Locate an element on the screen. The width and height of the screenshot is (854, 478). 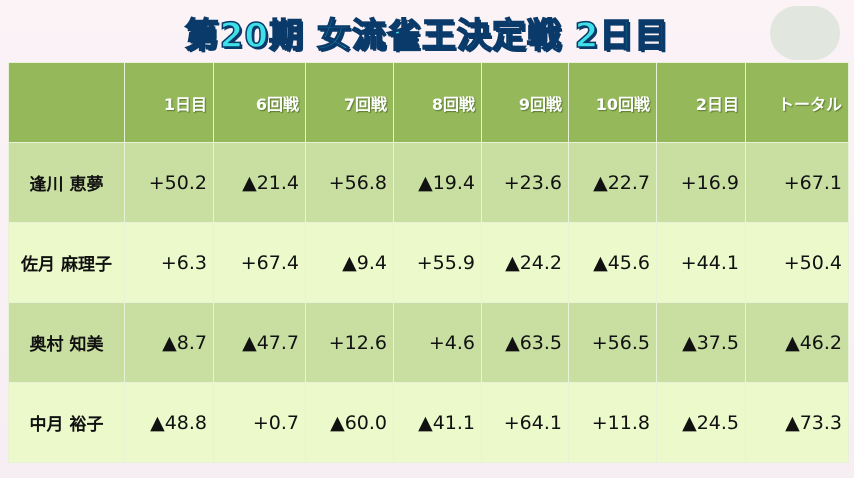
score-cell: ▲22.7 is located at coordinates (612, 182).